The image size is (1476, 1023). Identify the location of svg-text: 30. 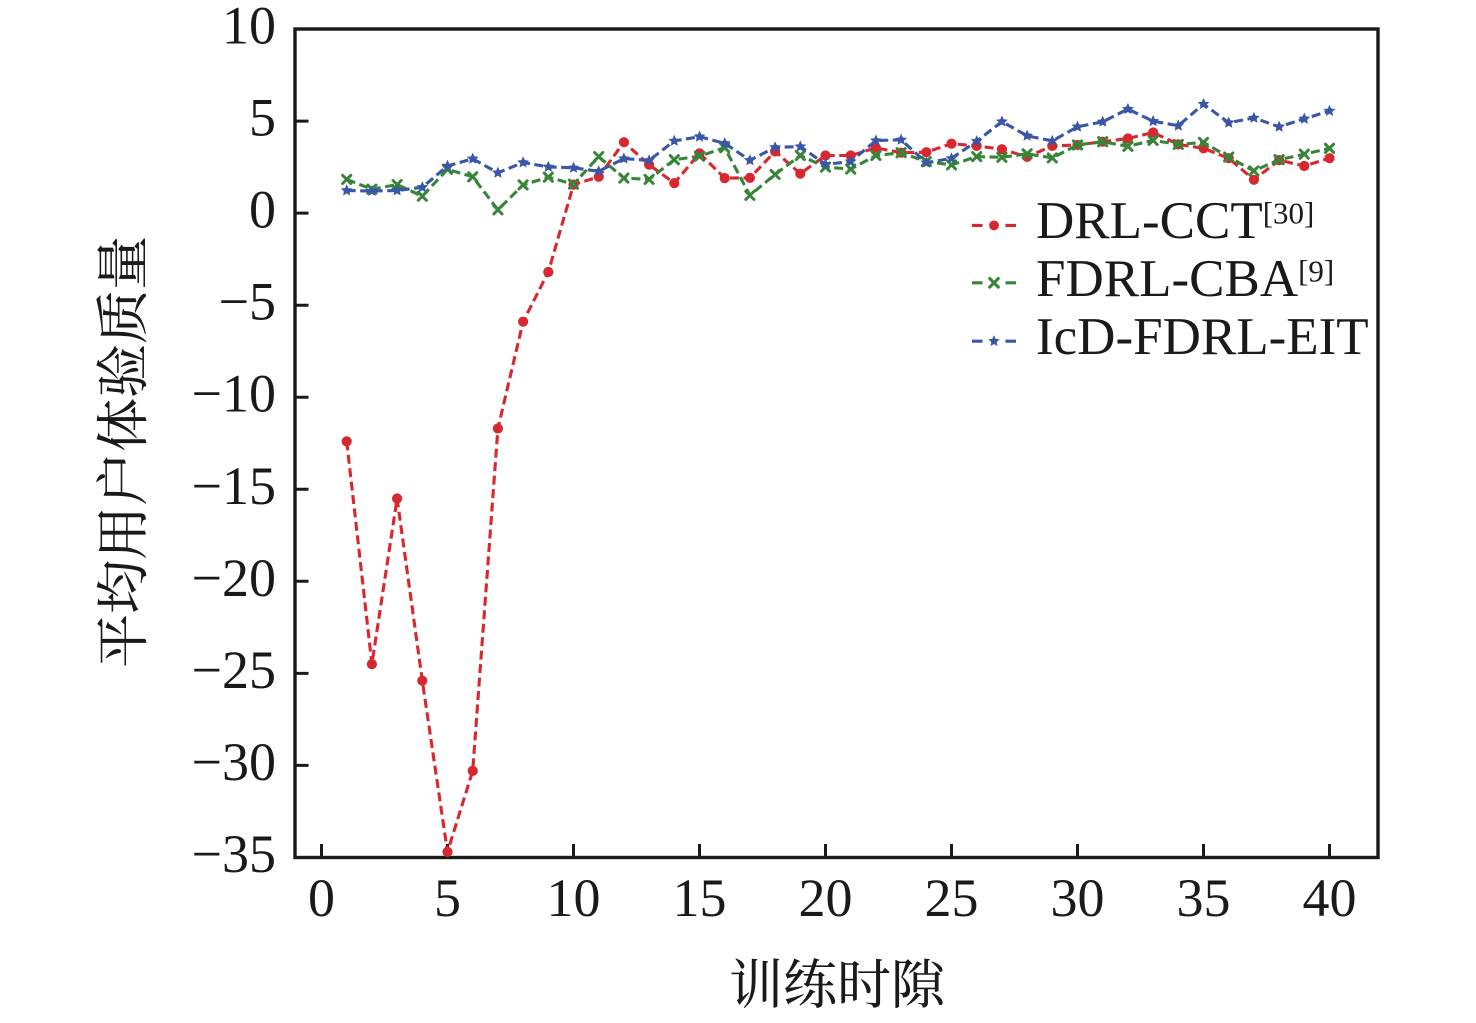
(1078, 898).